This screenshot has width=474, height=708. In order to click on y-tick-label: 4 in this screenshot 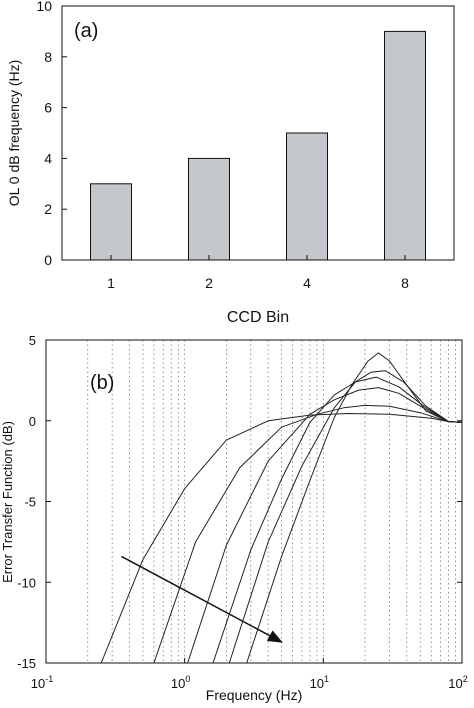, I will do `click(48, 158)`.